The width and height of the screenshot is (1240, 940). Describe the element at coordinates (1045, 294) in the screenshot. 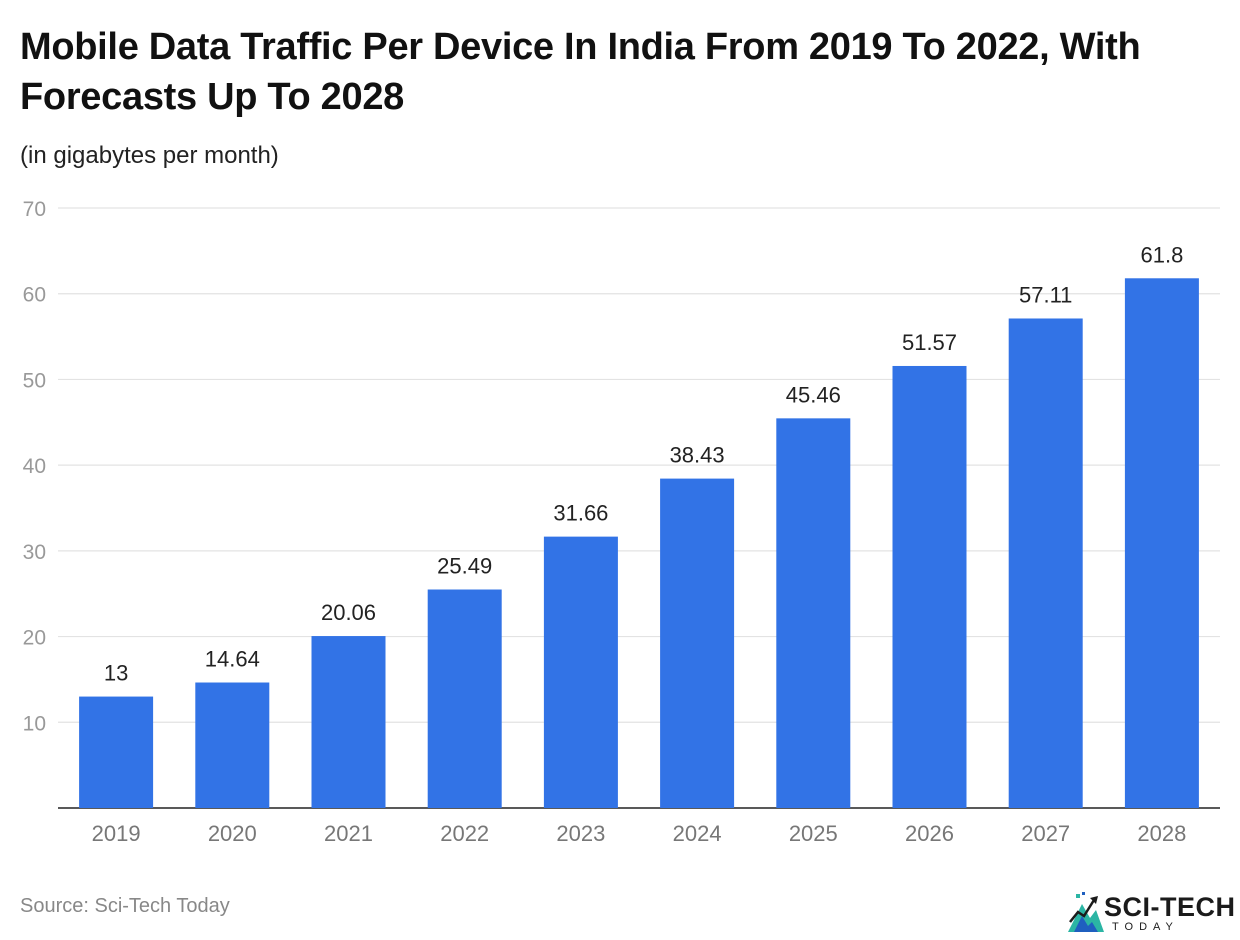

I see `bar-value-label: 57.11` at that location.